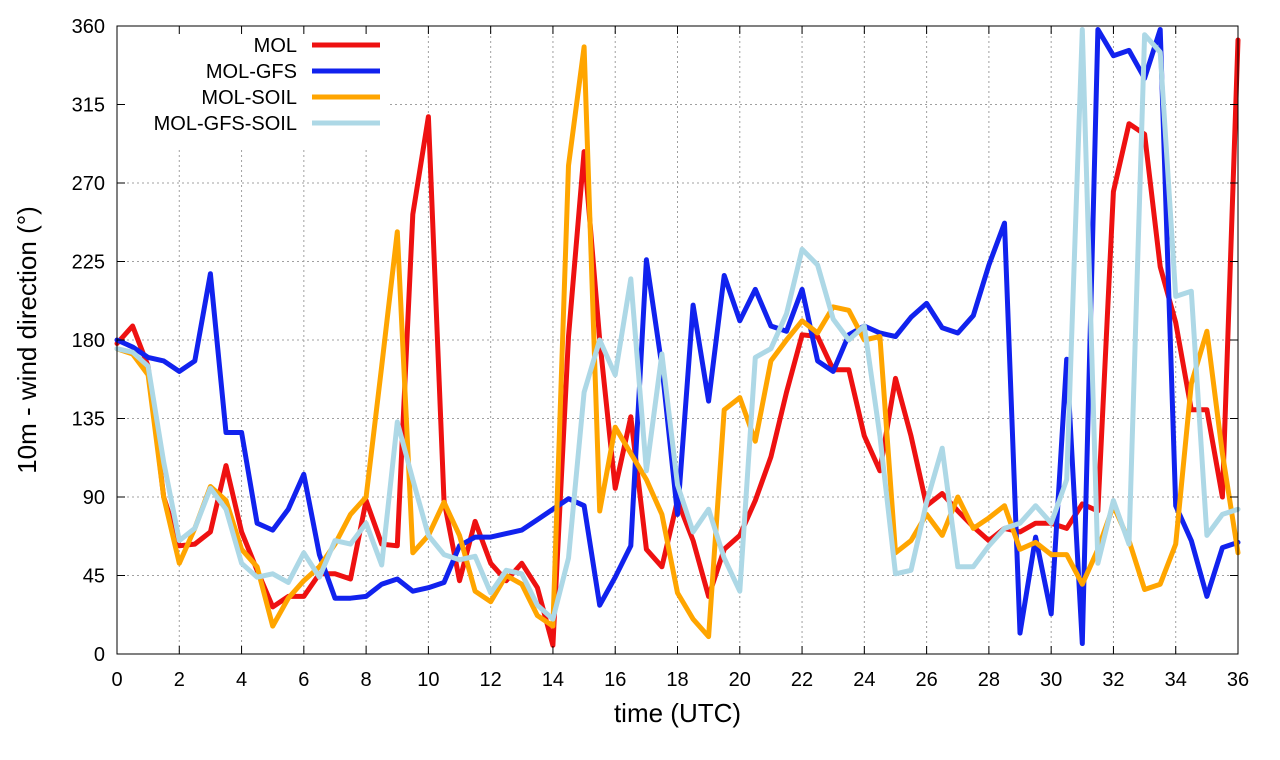 This screenshot has width=1280, height=760. Describe the element at coordinates (740, 680) in the screenshot. I see `x-tick-label: 20` at that location.